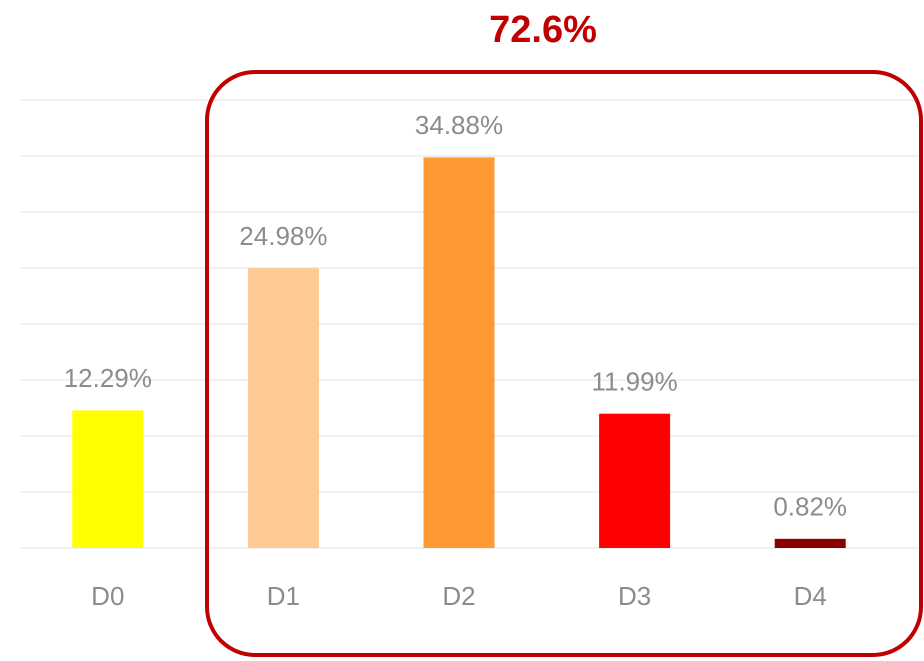 This screenshot has width=924, height=661. Describe the element at coordinates (458, 596) in the screenshot. I see `x-tick-label: D2` at that location.